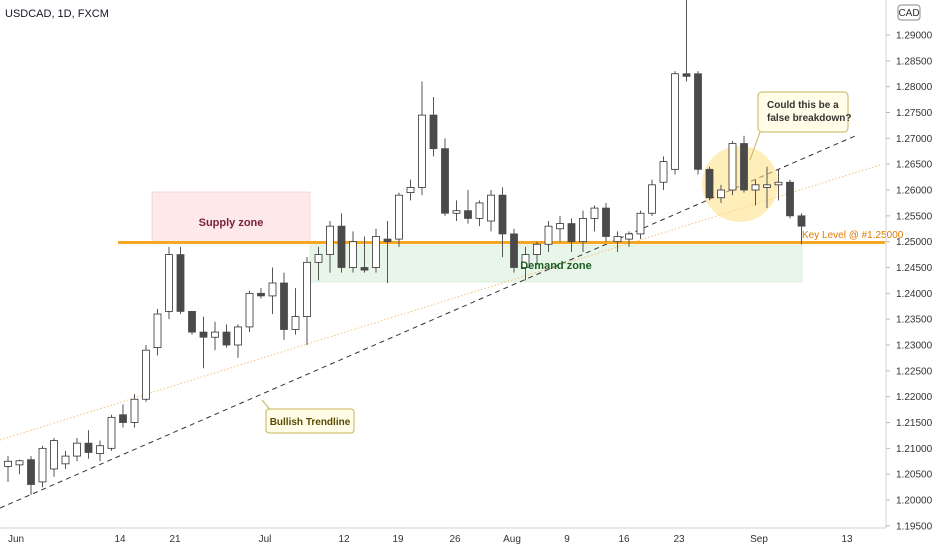  Describe the element at coordinates (914, 501) in the screenshot. I see `price-tick-label: 1.20000` at that location.